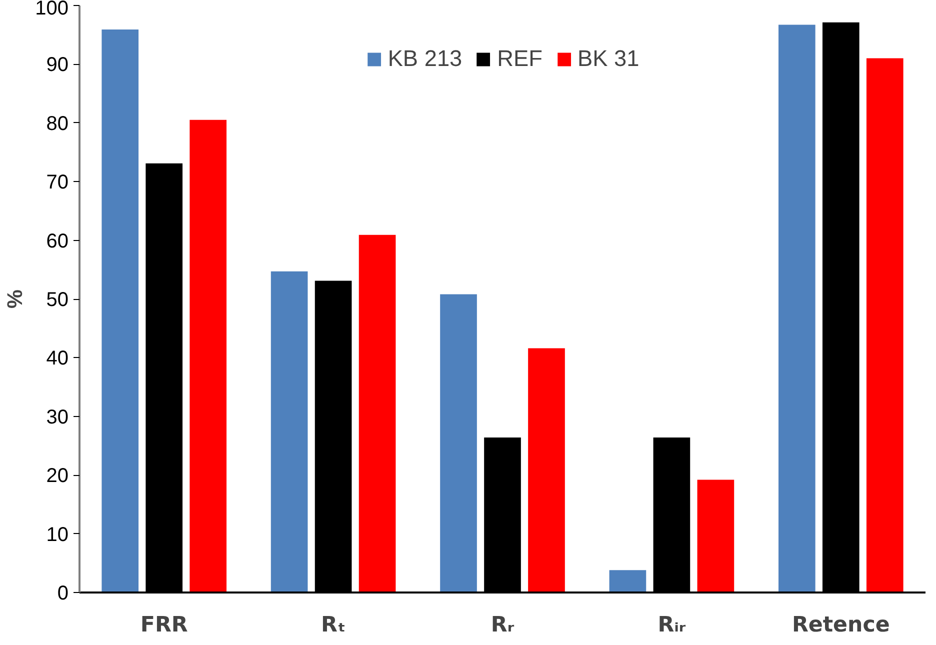 Image resolution: width=936 pixels, height=645 pixels. Describe the element at coordinates (519, 58) in the screenshot. I see `legend-label: REF` at that location.